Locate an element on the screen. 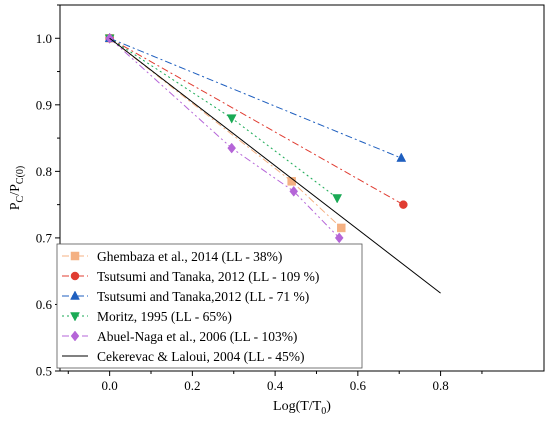 The width and height of the screenshot is (550, 424). x-axis-ticks: 0.0 0.2 0.4 0.6 0.8 is located at coordinates (275, 382).